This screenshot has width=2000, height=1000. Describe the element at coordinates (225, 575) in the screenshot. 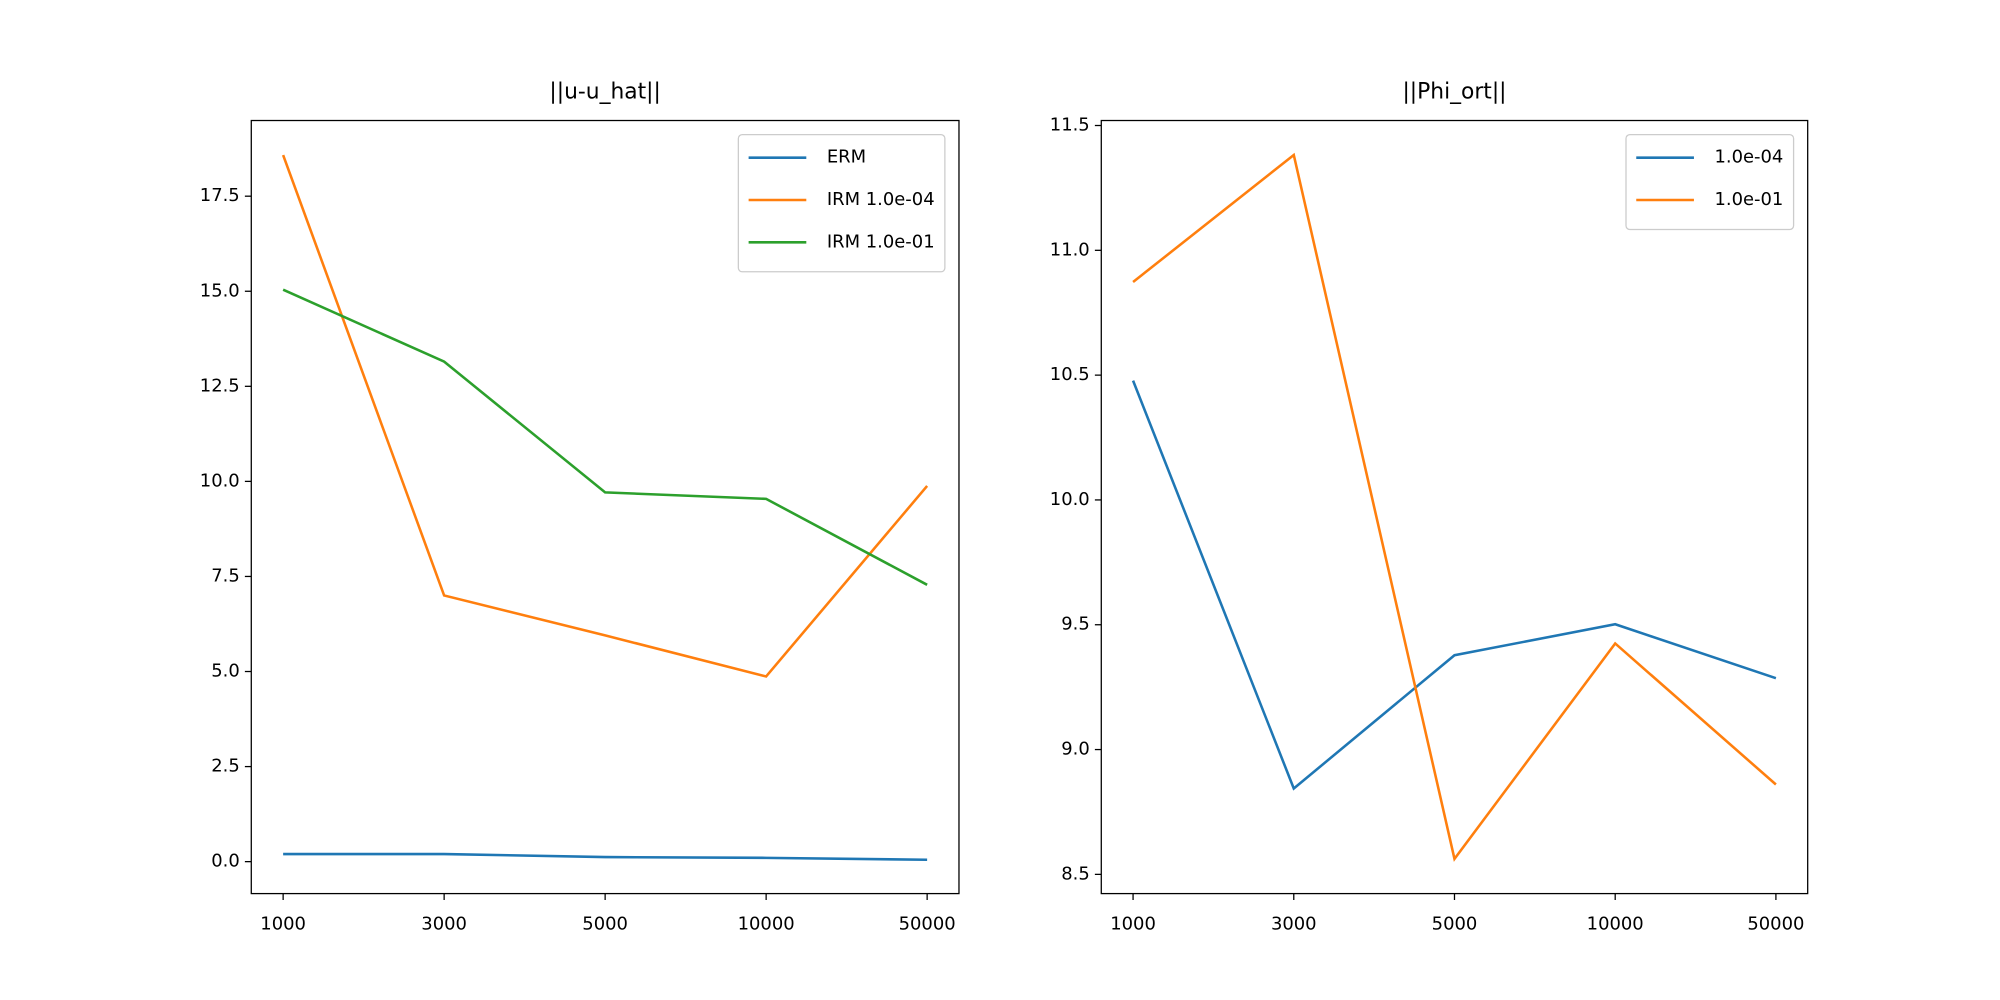

I see `y-tick-label: 7.5` at that location.